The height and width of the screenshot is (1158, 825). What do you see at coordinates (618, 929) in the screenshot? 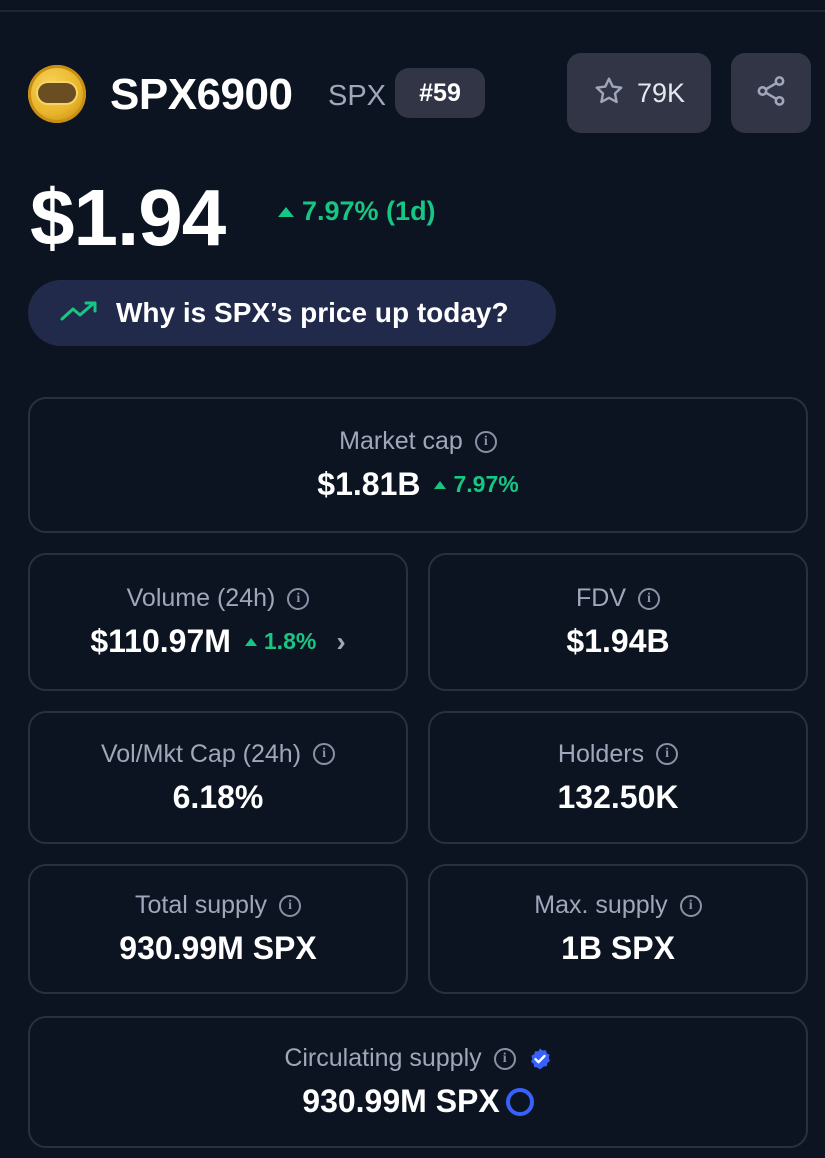
I see `max-supply-card: Max. supply i 1B SPX` at bounding box center [618, 929].